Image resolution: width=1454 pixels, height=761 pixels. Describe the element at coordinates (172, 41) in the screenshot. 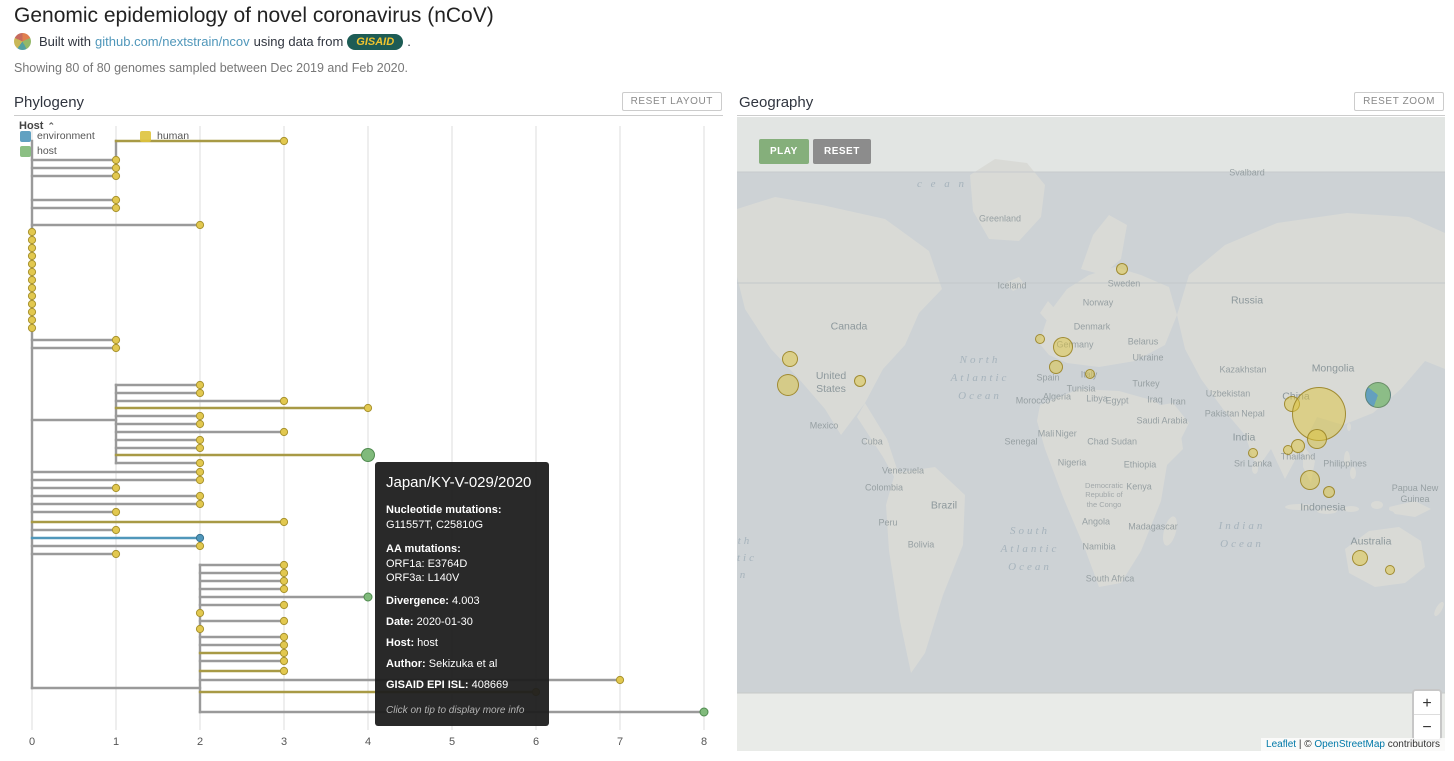

I see `repo-link: github.com/nextstrain/ncov` at that location.